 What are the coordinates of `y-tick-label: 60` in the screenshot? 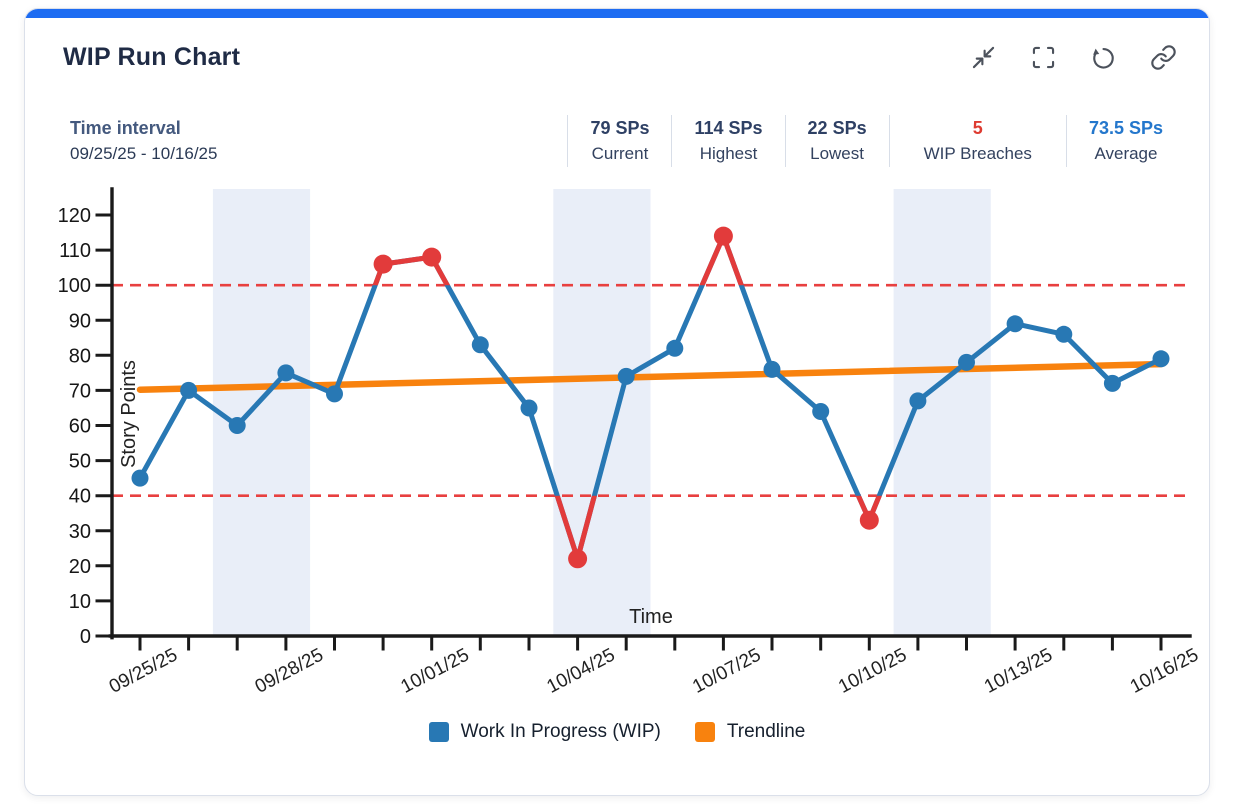 It's located at (80, 427).